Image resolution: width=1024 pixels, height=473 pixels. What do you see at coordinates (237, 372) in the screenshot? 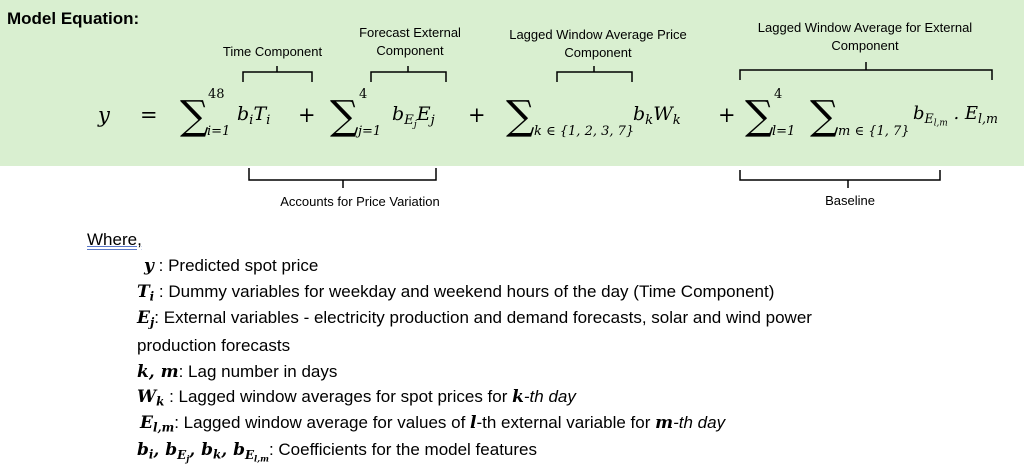
I see `def-km: k, m: Lag number in days` at bounding box center [237, 372].